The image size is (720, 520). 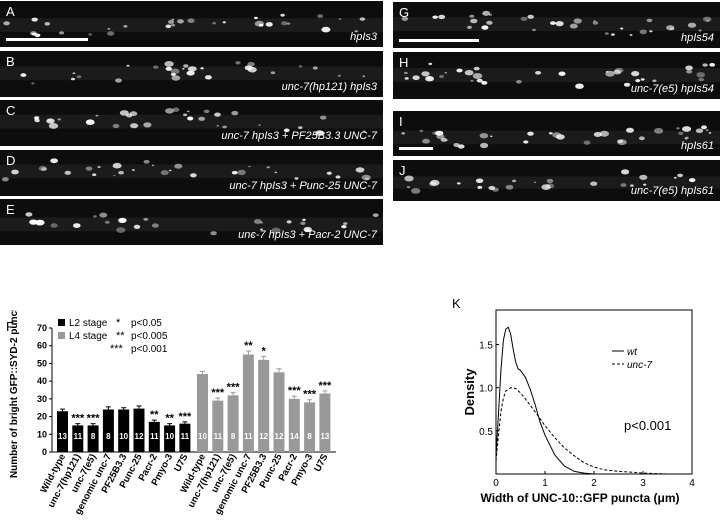 I want to click on y-tick-label: 10, so click(x=42, y=434).